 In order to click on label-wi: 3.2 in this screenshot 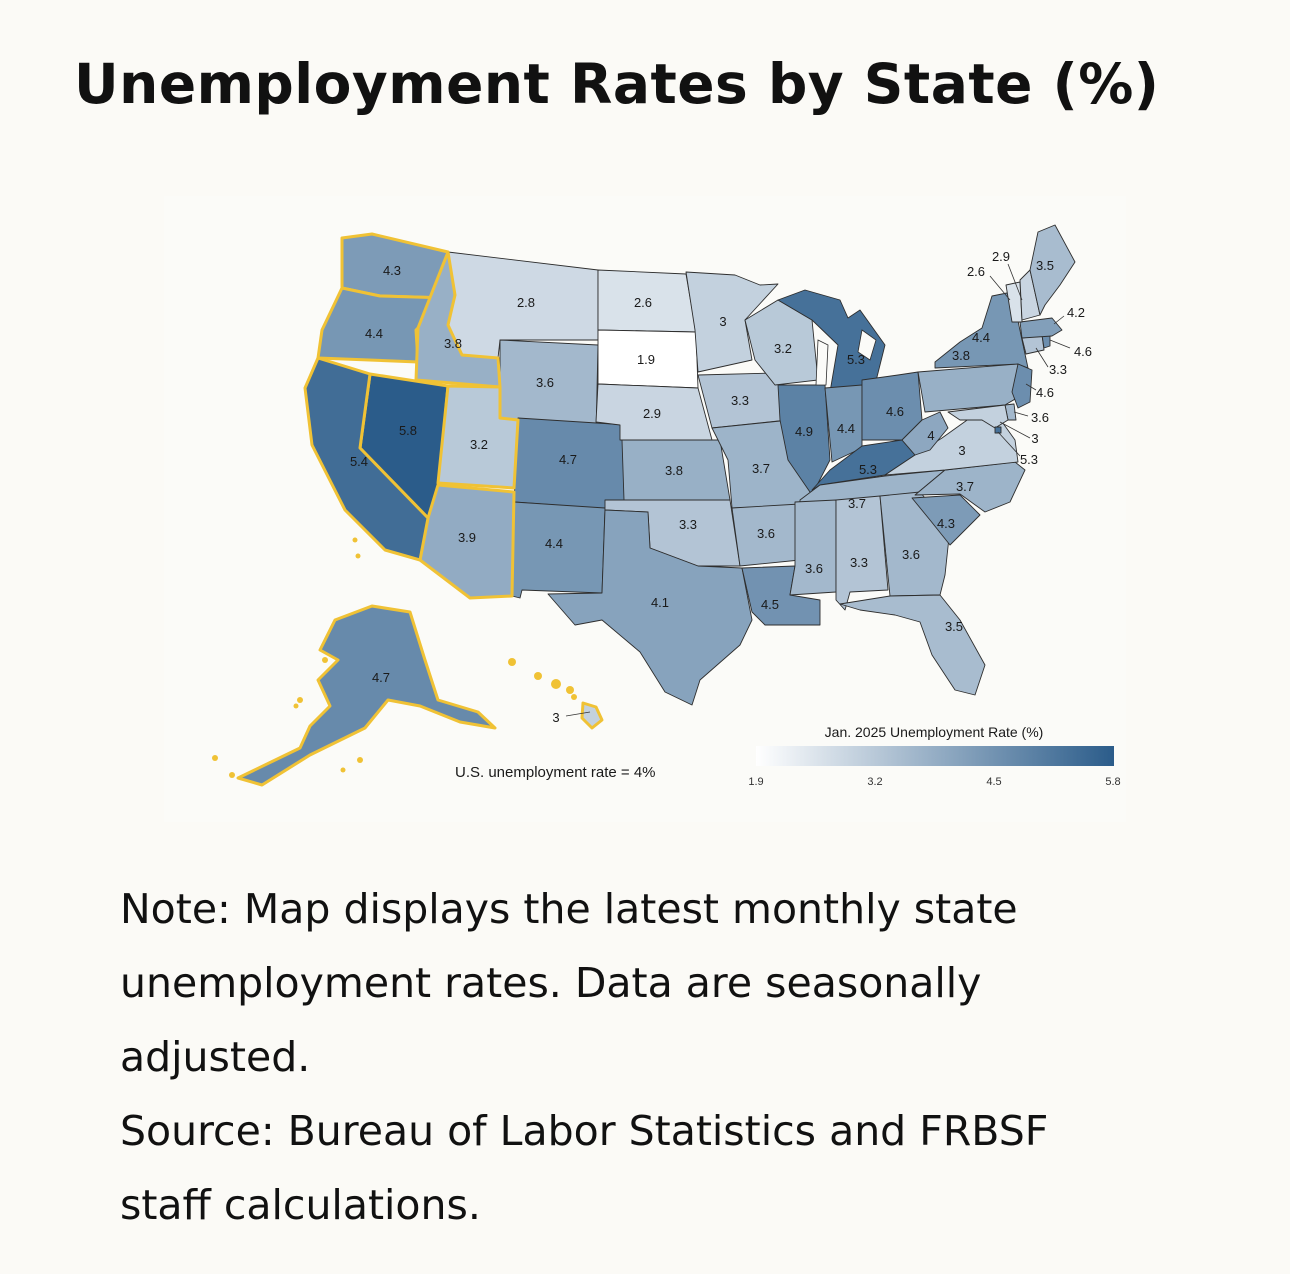, I will do `click(783, 348)`.